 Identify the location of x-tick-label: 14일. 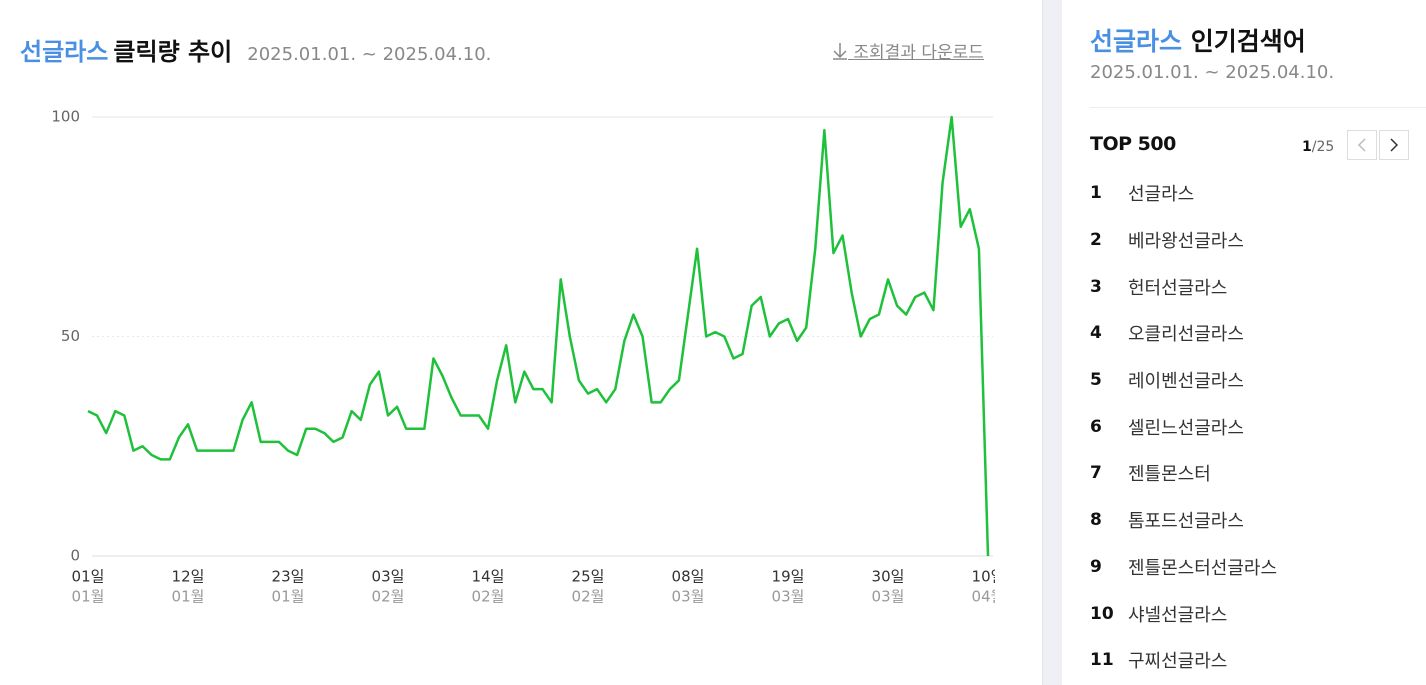
(488, 577).